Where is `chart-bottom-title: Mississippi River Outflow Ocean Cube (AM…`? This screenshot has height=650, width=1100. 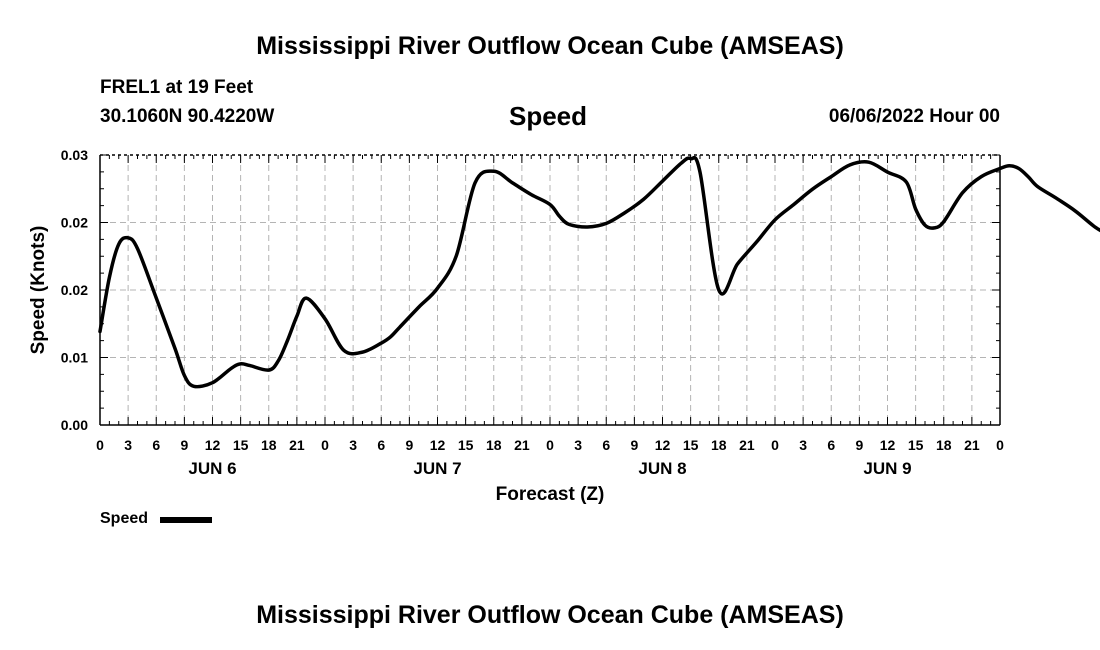 chart-bottom-title: Mississippi River Outflow Ocean Cube (AM… is located at coordinates (550, 615).